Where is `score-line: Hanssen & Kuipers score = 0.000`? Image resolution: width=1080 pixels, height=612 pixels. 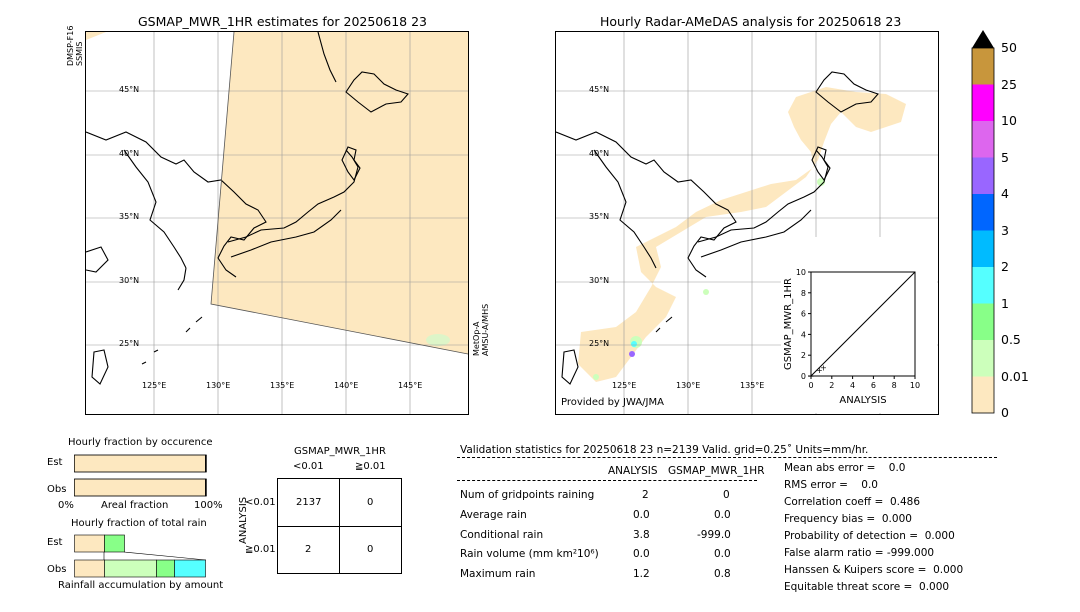 score-line: Hanssen & Kuipers score = 0.000 is located at coordinates (874, 570).